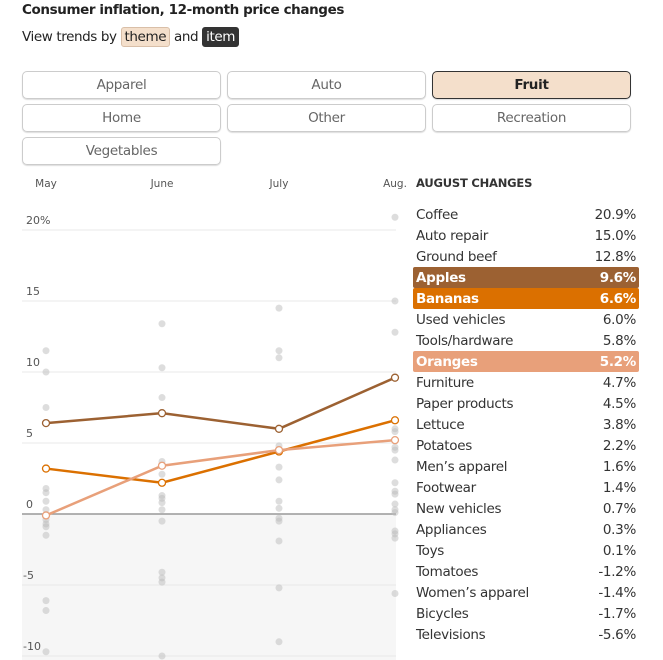  What do you see at coordinates (526, 278) in the screenshot?
I see `table-row: Apples 9.6%` at bounding box center [526, 278].